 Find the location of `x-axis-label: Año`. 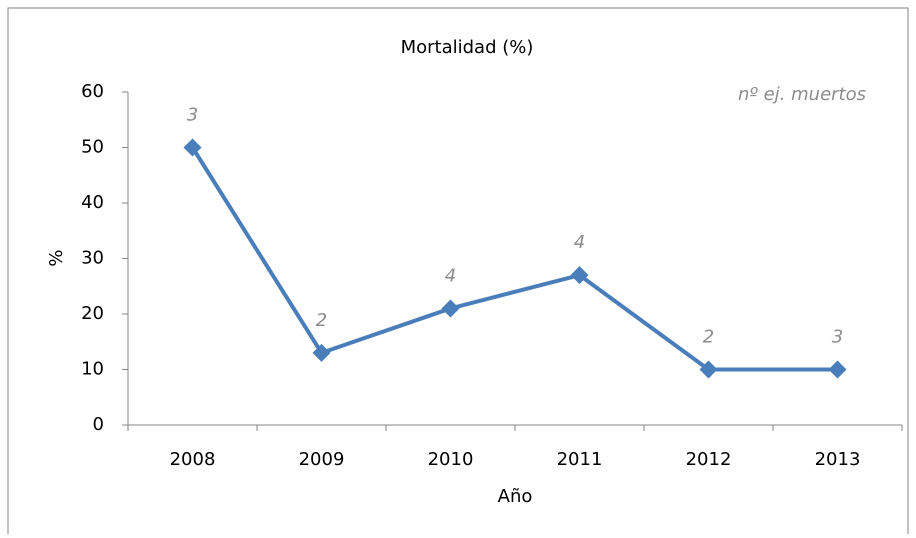

x-axis-label: Año is located at coordinates (515, 496).